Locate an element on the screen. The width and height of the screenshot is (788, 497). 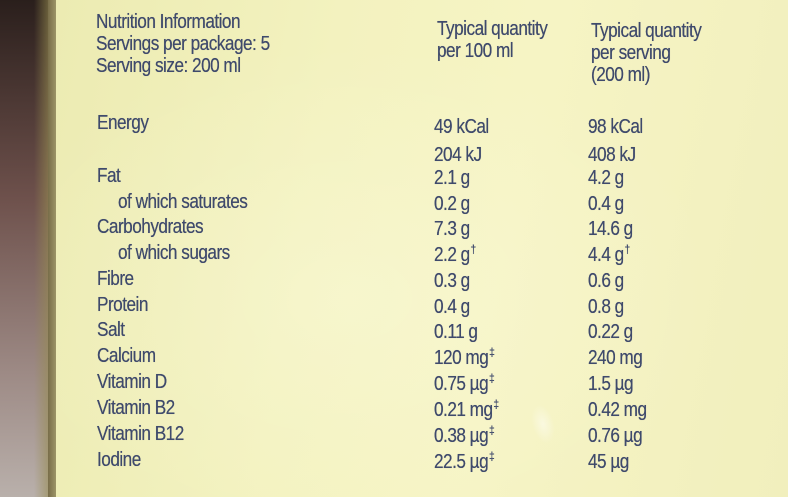
value-per-serving: 0.22 g is located at coordinates (611, 331).